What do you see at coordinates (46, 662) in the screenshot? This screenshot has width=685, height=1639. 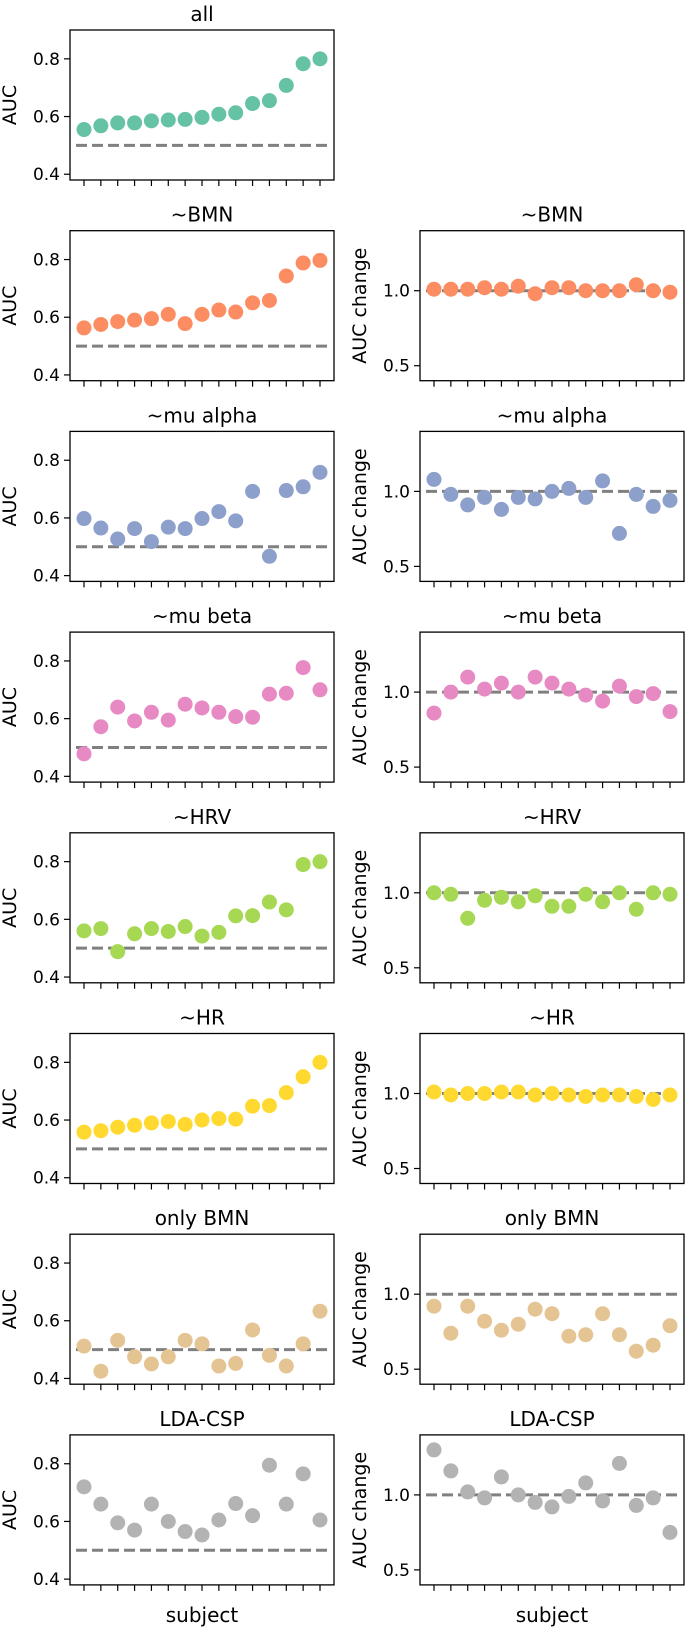 I see `y-tick-label: 0.8` at bounding box center [46, 662].